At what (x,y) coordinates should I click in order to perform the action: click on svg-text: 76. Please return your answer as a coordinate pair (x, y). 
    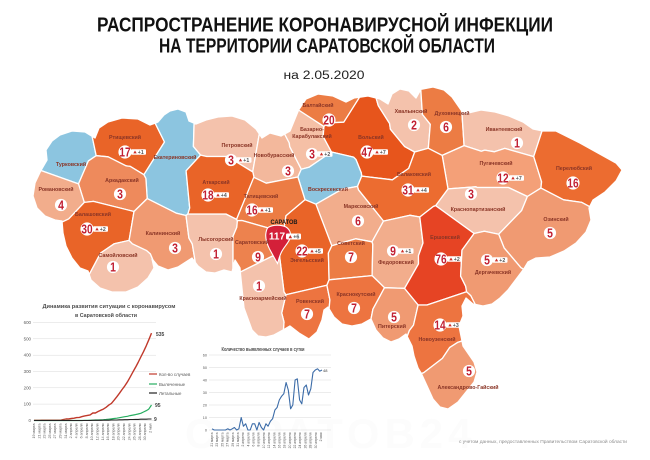
    Looking at the image, I should click on (440, 258).